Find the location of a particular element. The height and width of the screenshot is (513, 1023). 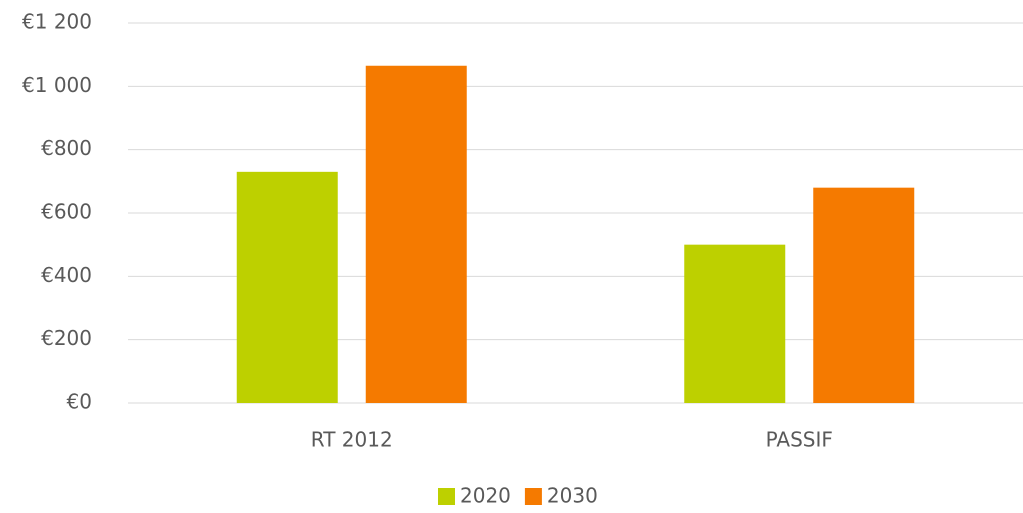

y-tick-label: €400 is located at coordinates (66, 275).